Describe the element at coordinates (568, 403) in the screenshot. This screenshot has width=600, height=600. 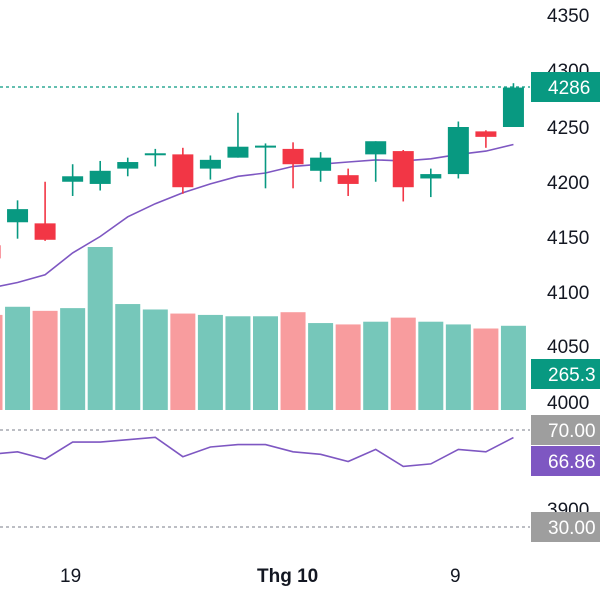
I see `price-axis-label: 4000` at that location.